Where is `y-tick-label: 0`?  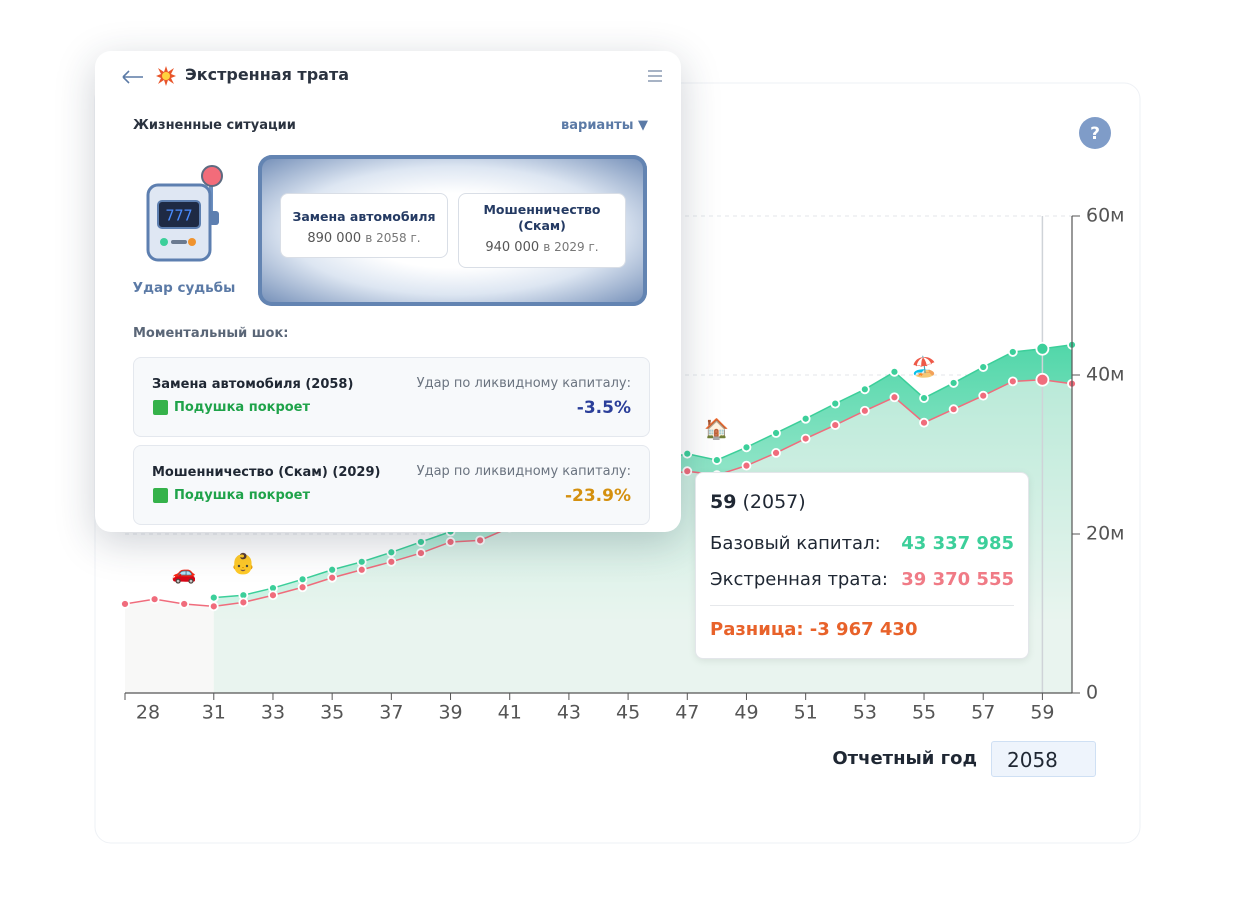
y-tick-label: 0 is located at coordinates (1092, 693).